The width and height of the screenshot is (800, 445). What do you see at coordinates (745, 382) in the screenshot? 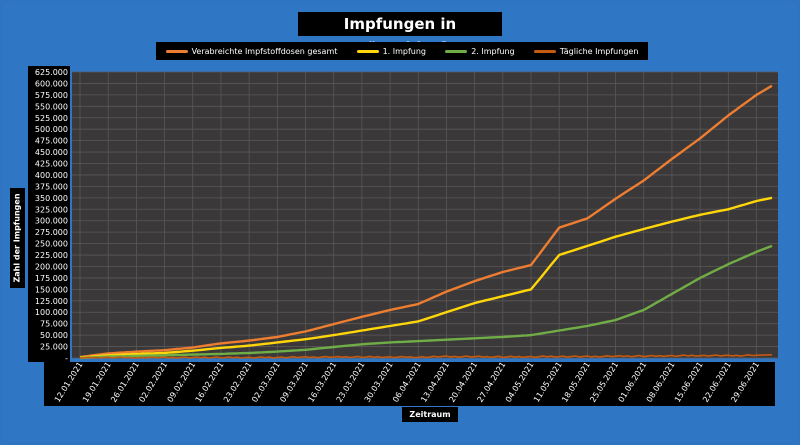
I see `x-tick-label: 29.06.2021` at bounding box center [745, 382].